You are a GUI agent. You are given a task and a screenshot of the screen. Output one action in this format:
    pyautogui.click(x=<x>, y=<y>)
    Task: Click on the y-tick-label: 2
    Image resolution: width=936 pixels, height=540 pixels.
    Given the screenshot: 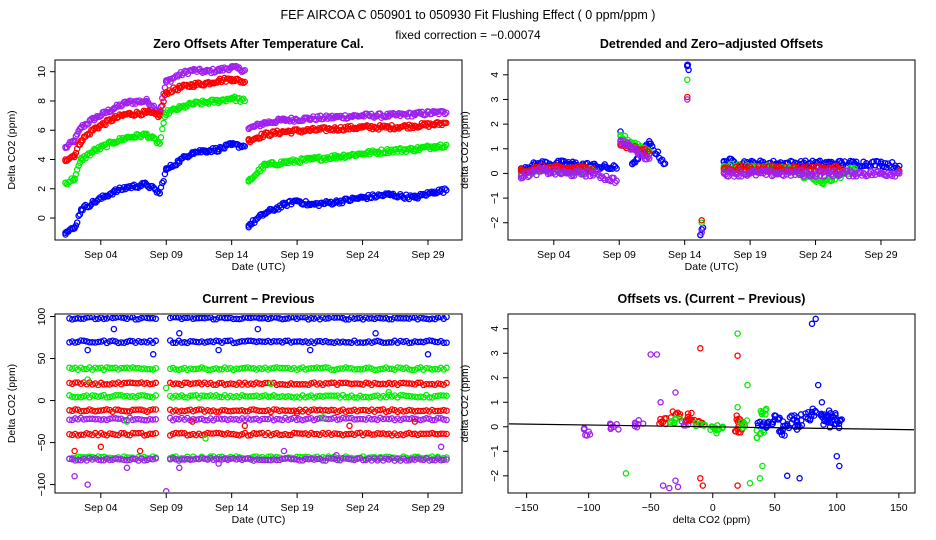 What is the action you would take?
    pyautogui.click(x=495, y=378)
    